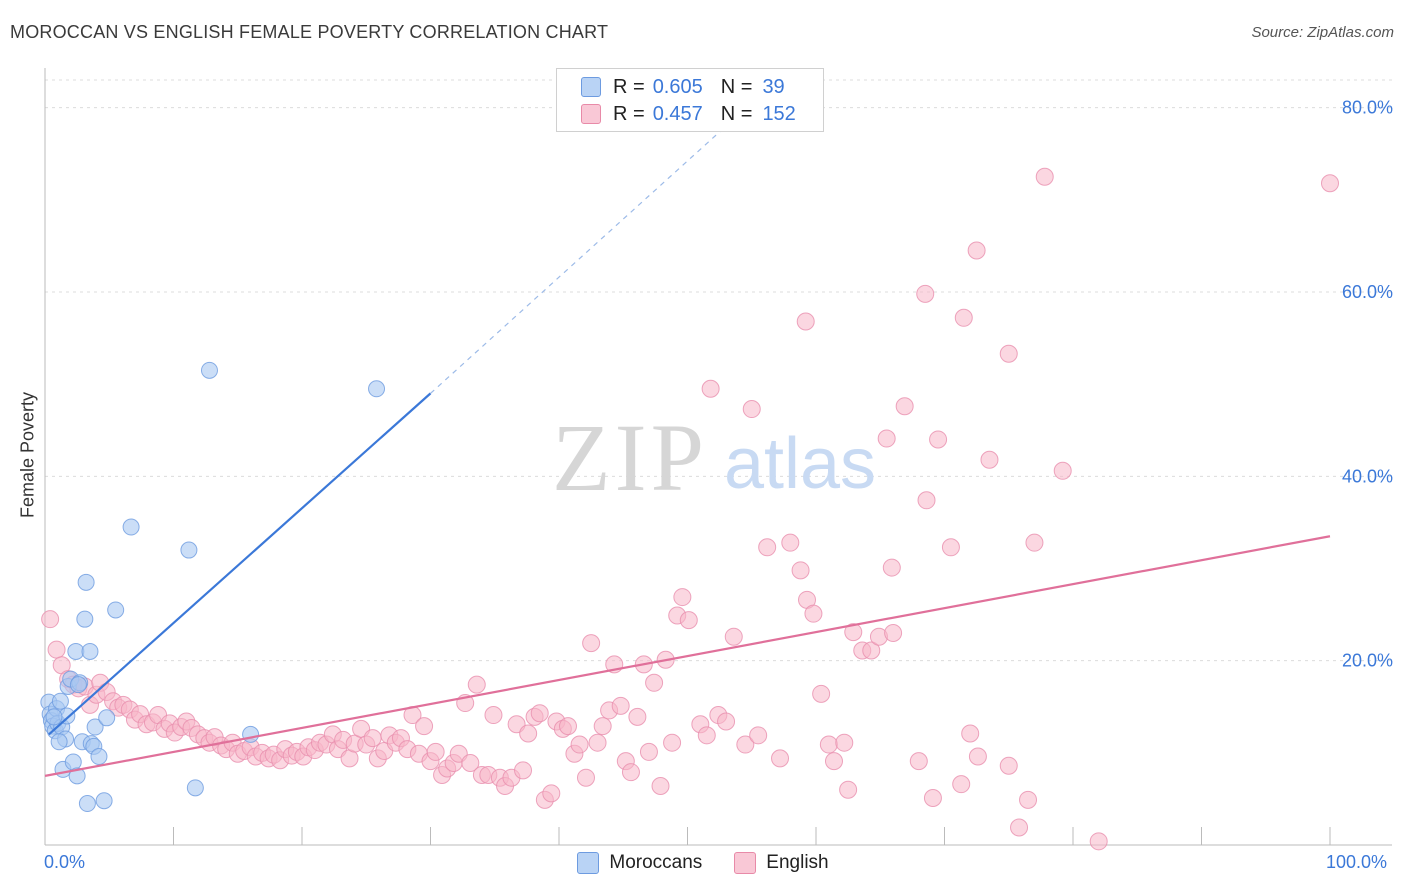 Image resolution: width=1406 pixels, height=892 pixels. What do you see at coordinates (779, 113) in the screenshot?
I see `legend-n-value: 152` at bounding box center [779, 113].